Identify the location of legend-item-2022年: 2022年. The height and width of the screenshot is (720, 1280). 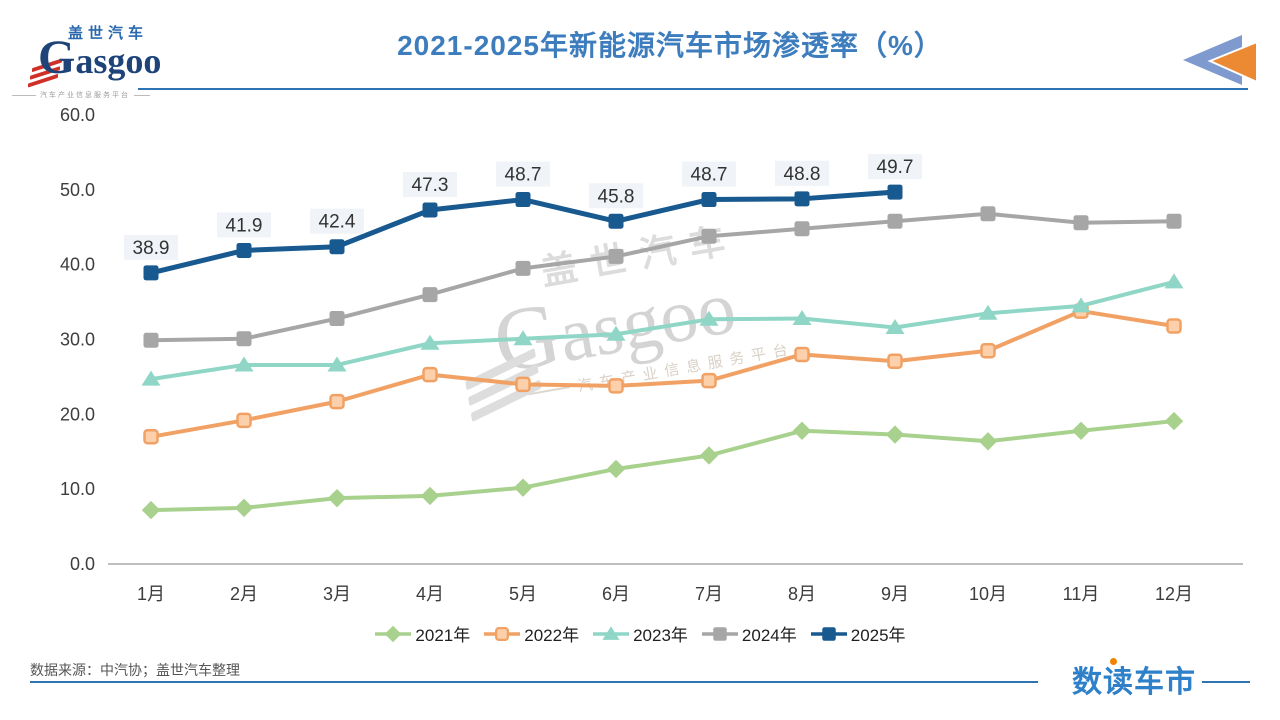
(531, 633).